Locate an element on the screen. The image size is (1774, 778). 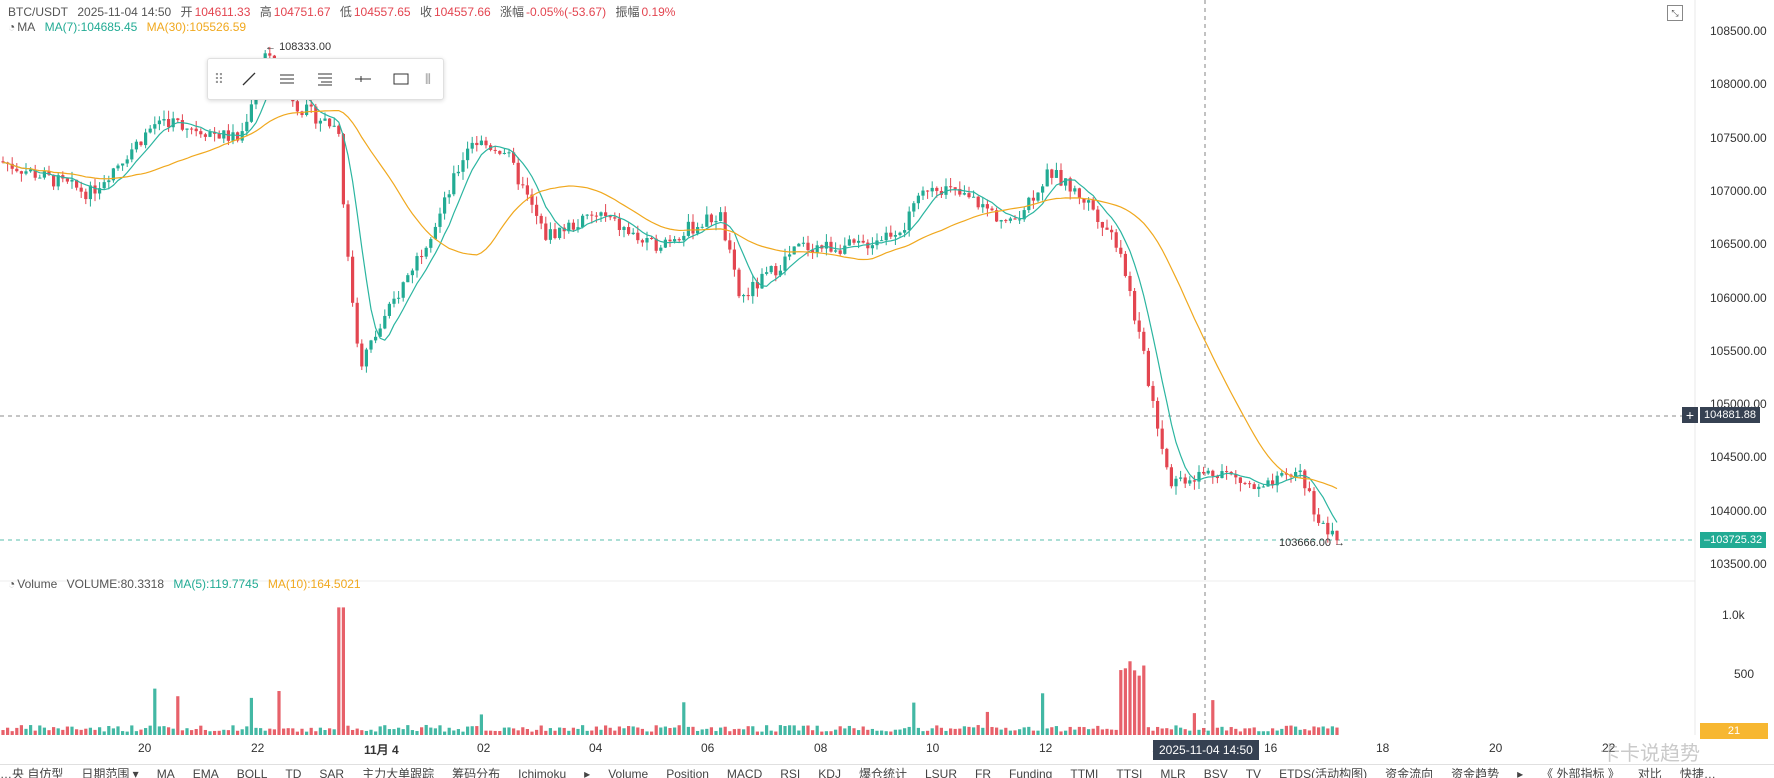
ma-legend: ◔ MA MA(7):104685.45 MA(30):105526.59 is located at coordinates (130, 27).